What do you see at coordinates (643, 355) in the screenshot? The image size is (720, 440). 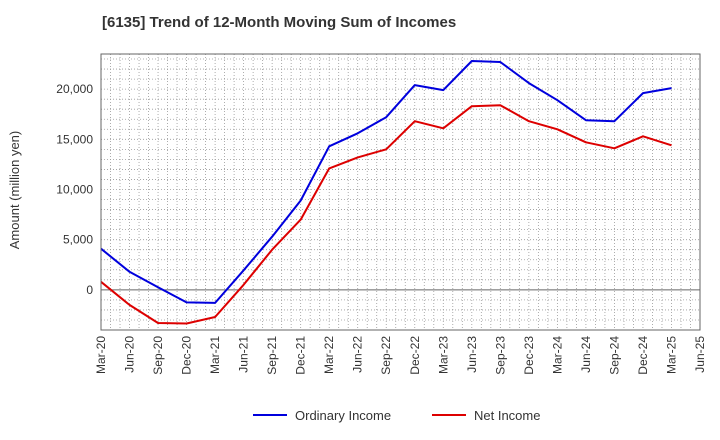 I see `x-tick-label: Dec-24` at bounding box center [643, 355].